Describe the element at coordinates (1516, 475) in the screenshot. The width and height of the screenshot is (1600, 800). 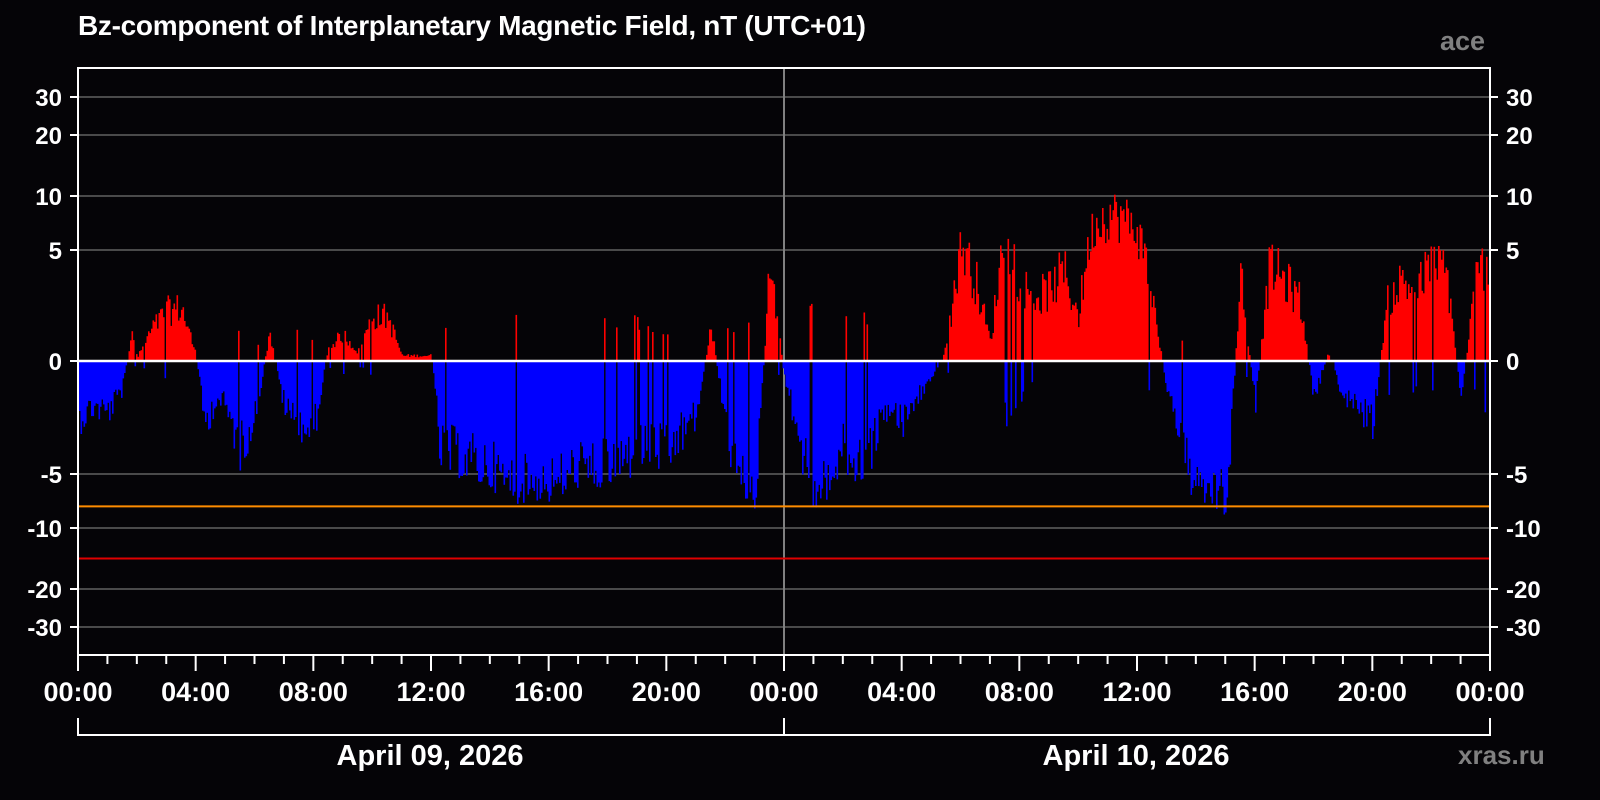
I see `y-tick-label-right: -5` at that location.